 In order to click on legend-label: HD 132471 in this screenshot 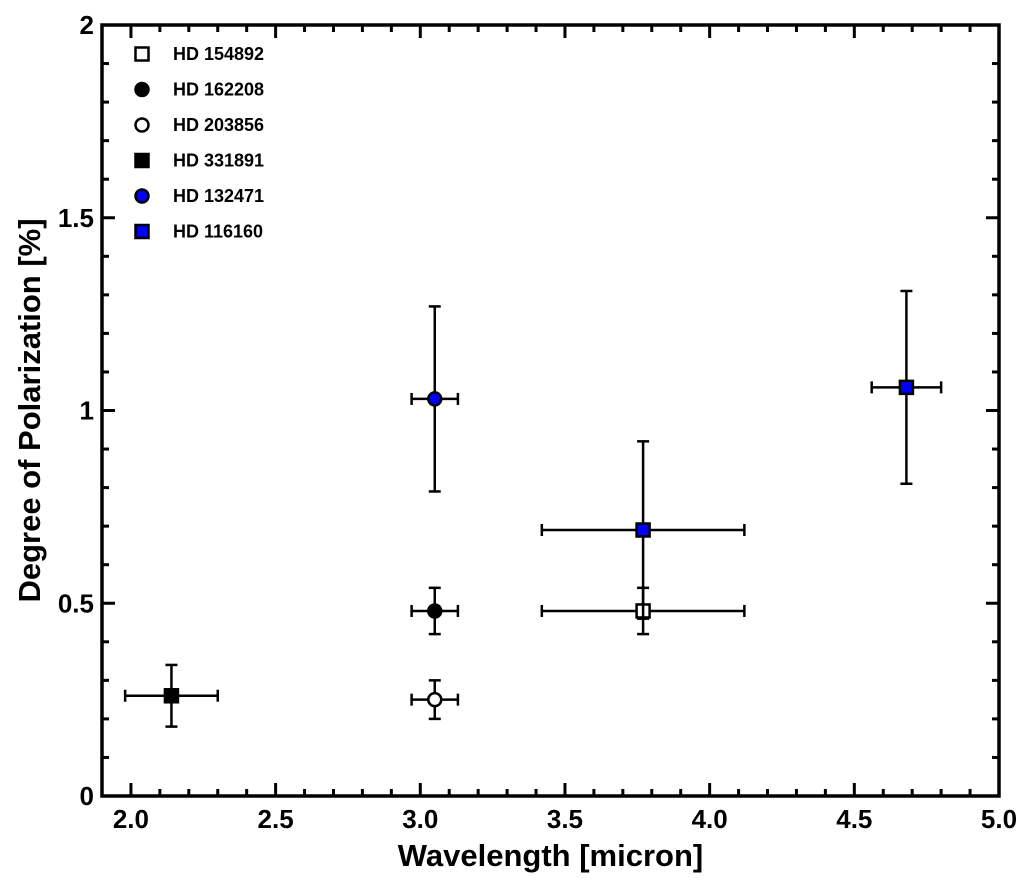, I will do `click(218, 196)`.